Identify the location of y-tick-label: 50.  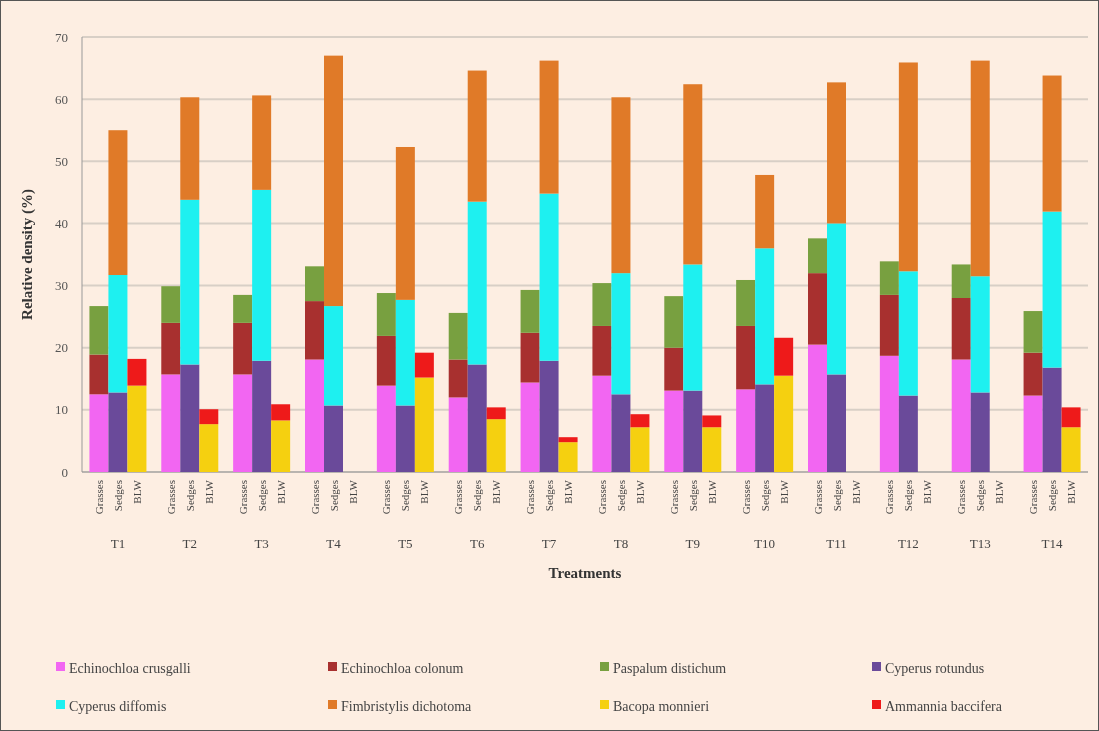
(61, 161).